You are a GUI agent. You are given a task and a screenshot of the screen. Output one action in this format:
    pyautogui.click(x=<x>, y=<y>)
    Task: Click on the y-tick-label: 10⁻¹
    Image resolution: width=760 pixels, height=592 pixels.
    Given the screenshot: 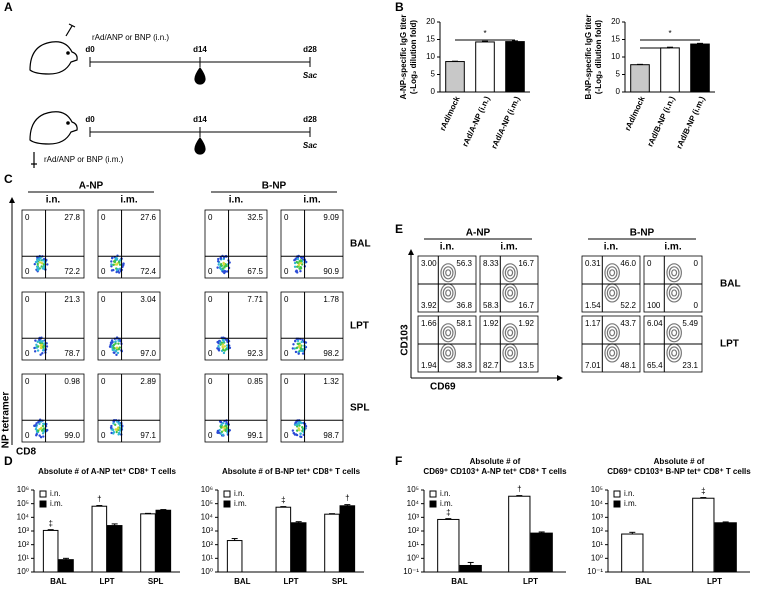 What is the action you would take?
    pyautogui.click(x=595, y=571)
    